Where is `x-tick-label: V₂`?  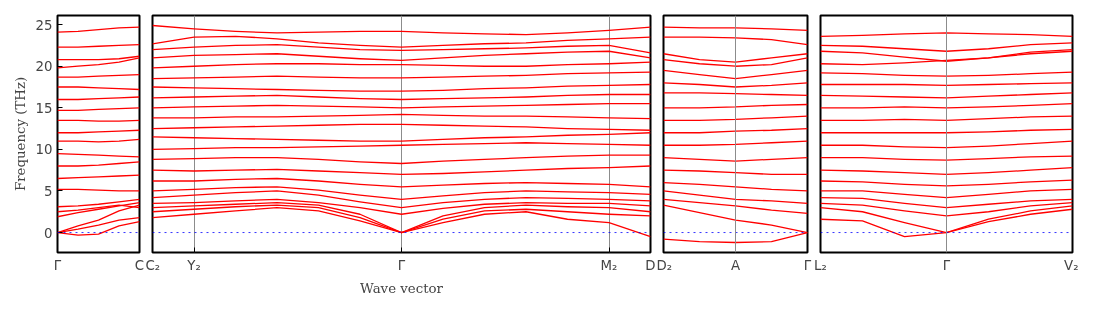 x-tick-label: V₂ is located at coordinates (1071, 265).